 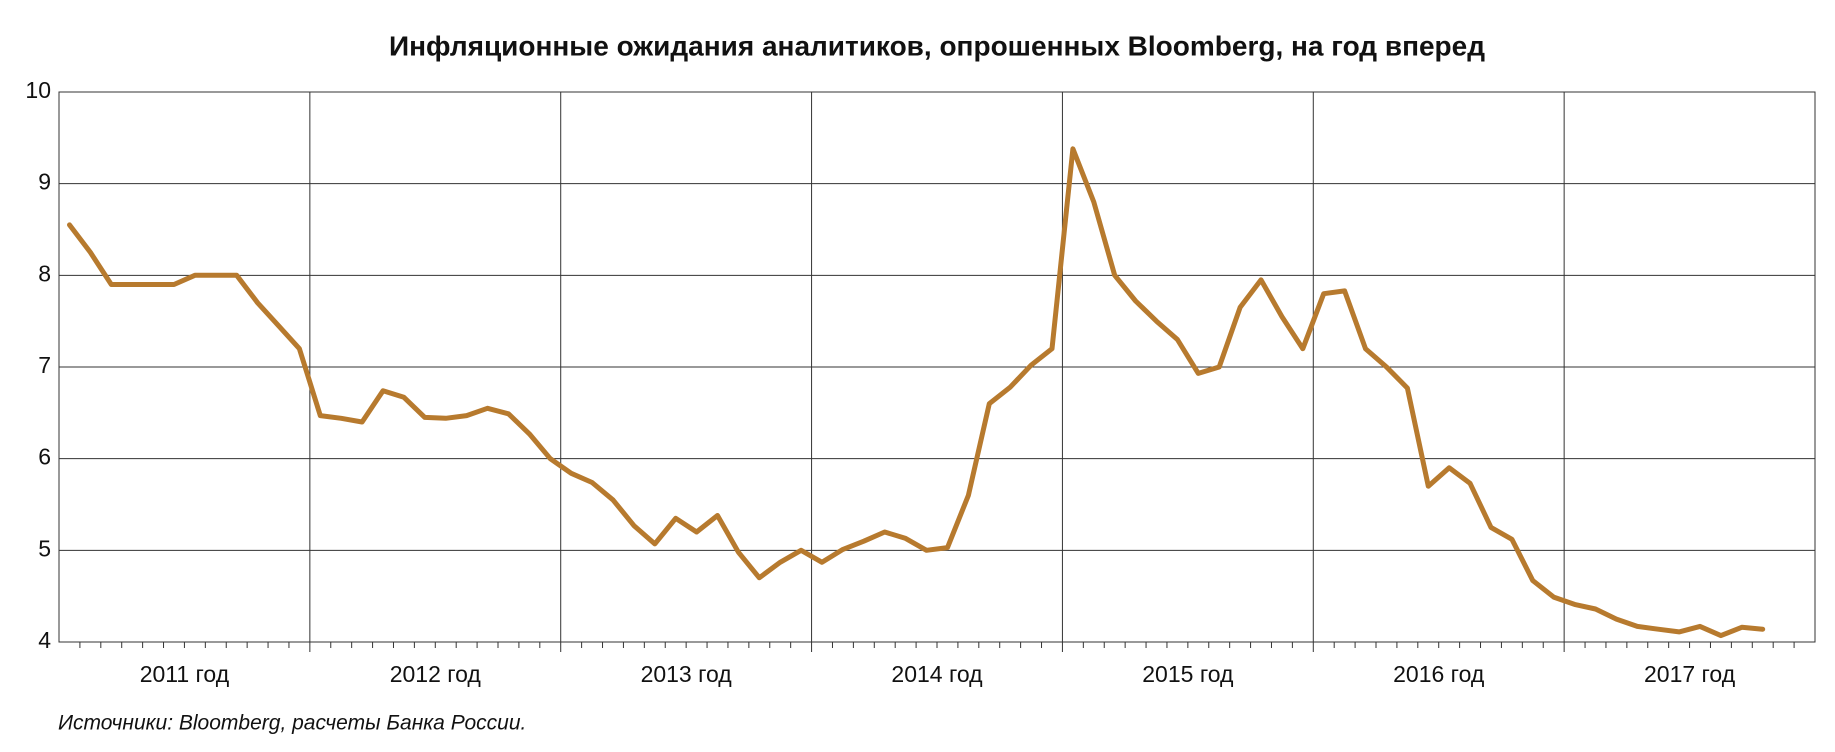 What do you see at coordinates (185, 674) in the screenshot?
I see `x-group-label: 2011 год` at bounding box center [185, 674].